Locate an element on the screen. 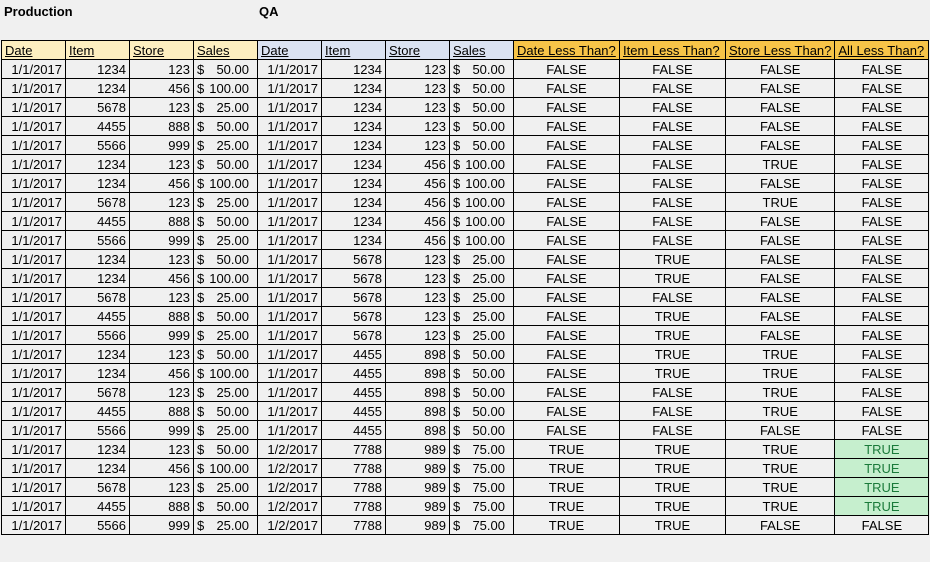 This screenshot has width=930, height=562. header-qa-sales: Sales is located at coordinates (481, 50).